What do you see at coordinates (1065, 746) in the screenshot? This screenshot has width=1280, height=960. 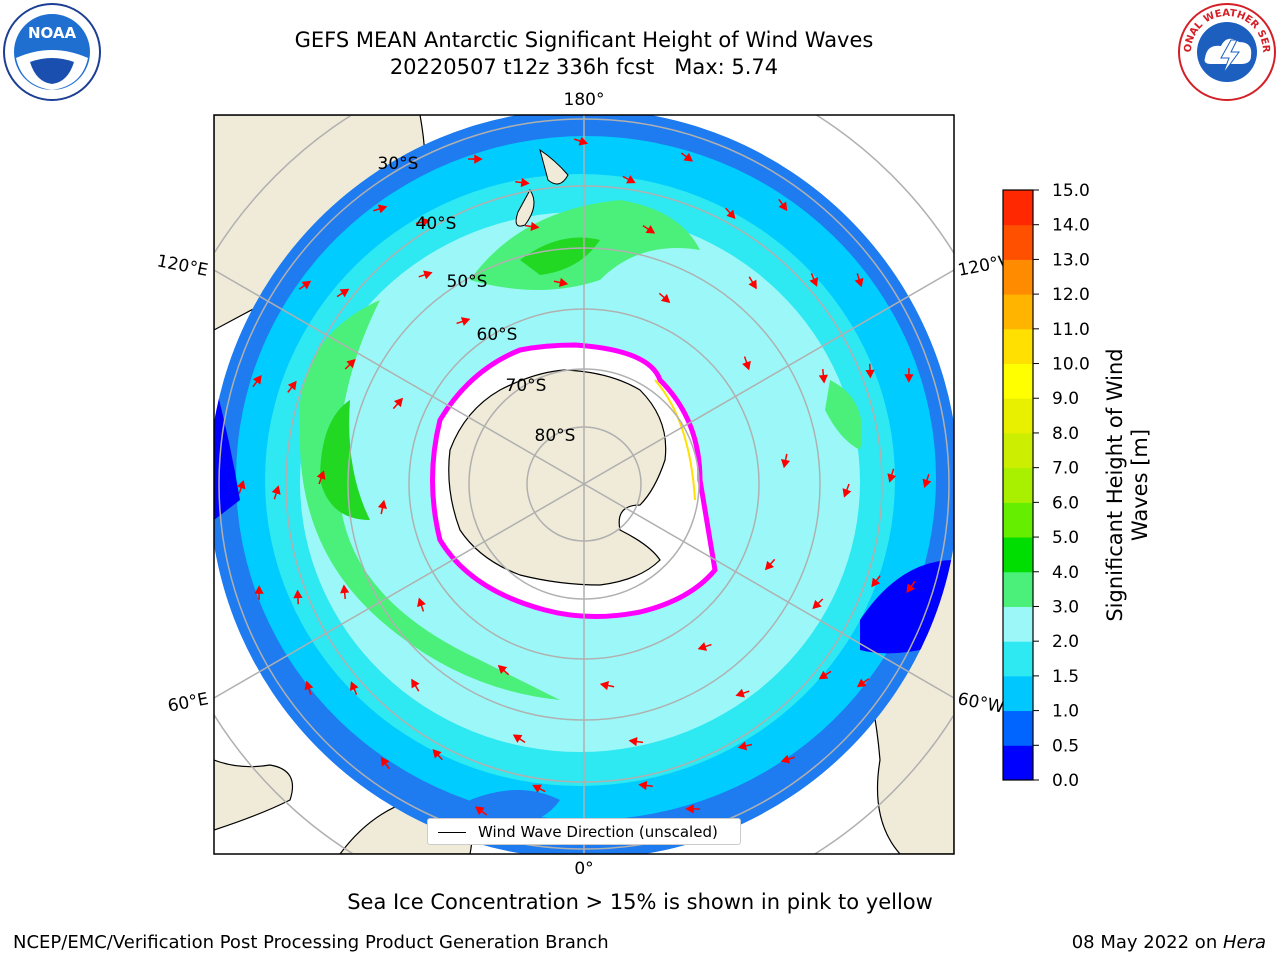 I see `colorbar-tick-label: 0.5` at bounding box center [1065, 746].